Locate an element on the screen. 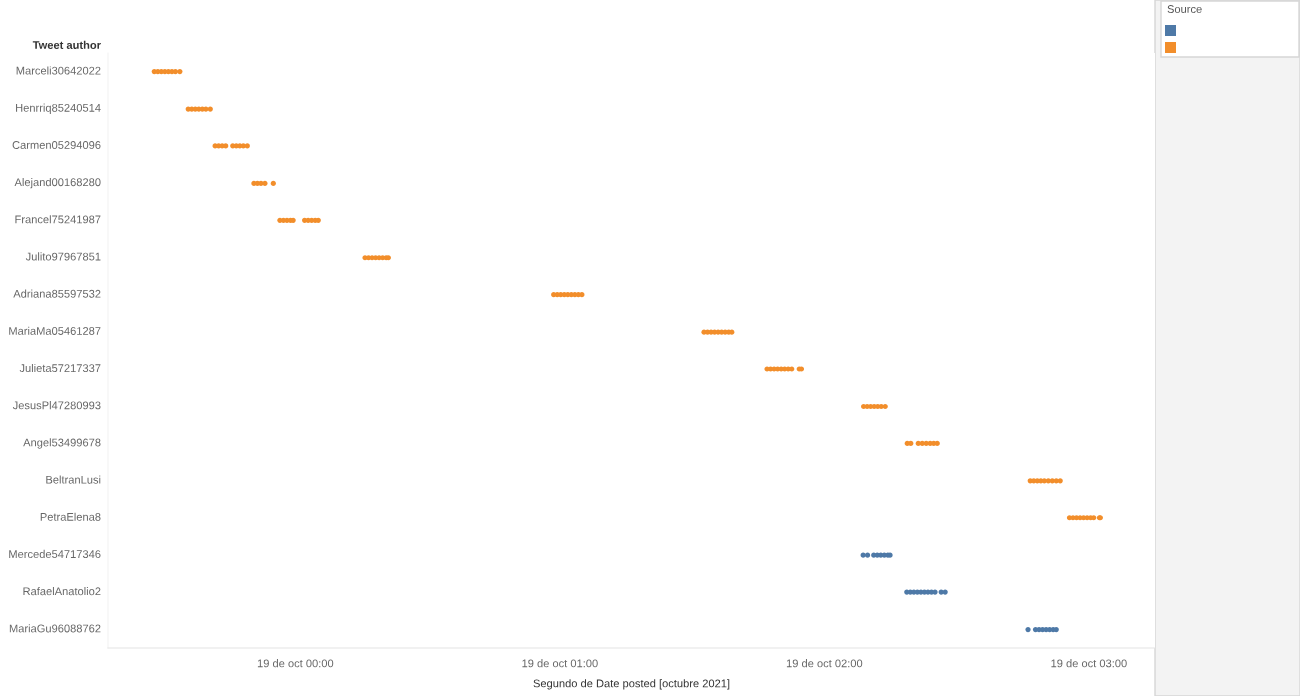 The height and width of the screenshot is (696, 1300). text: Carmen05294096 is located at coordinates (56, 145).